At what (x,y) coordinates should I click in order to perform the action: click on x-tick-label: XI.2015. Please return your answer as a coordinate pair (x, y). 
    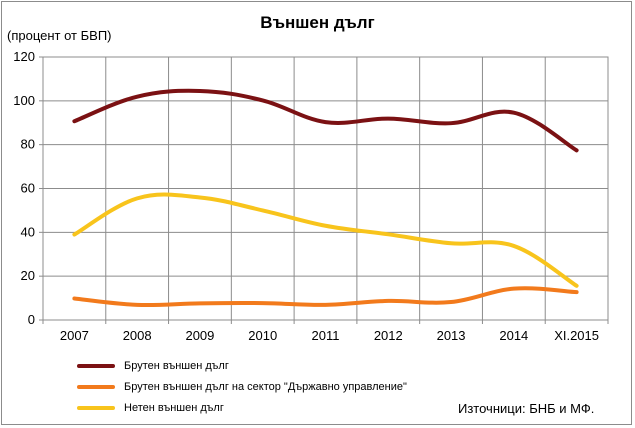
    Looking at the image, I should click on (576, 335).